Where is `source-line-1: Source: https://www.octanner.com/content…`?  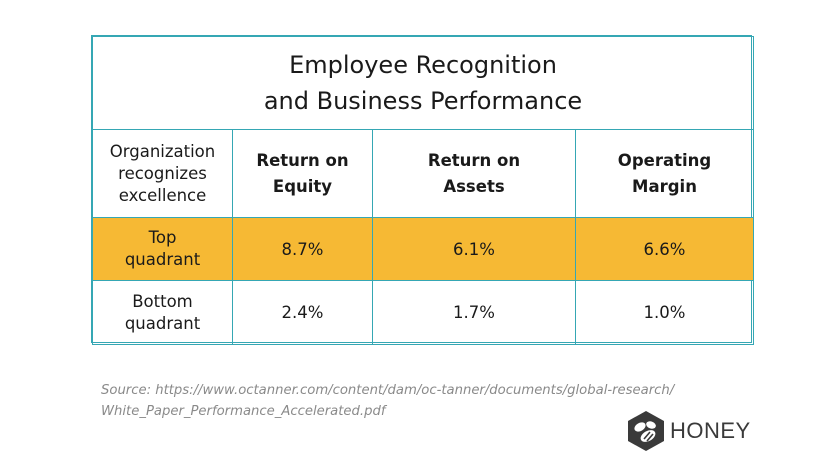 source-line-1: Source: https://www.octanner.com/content… is located at coordinates (388, 390).